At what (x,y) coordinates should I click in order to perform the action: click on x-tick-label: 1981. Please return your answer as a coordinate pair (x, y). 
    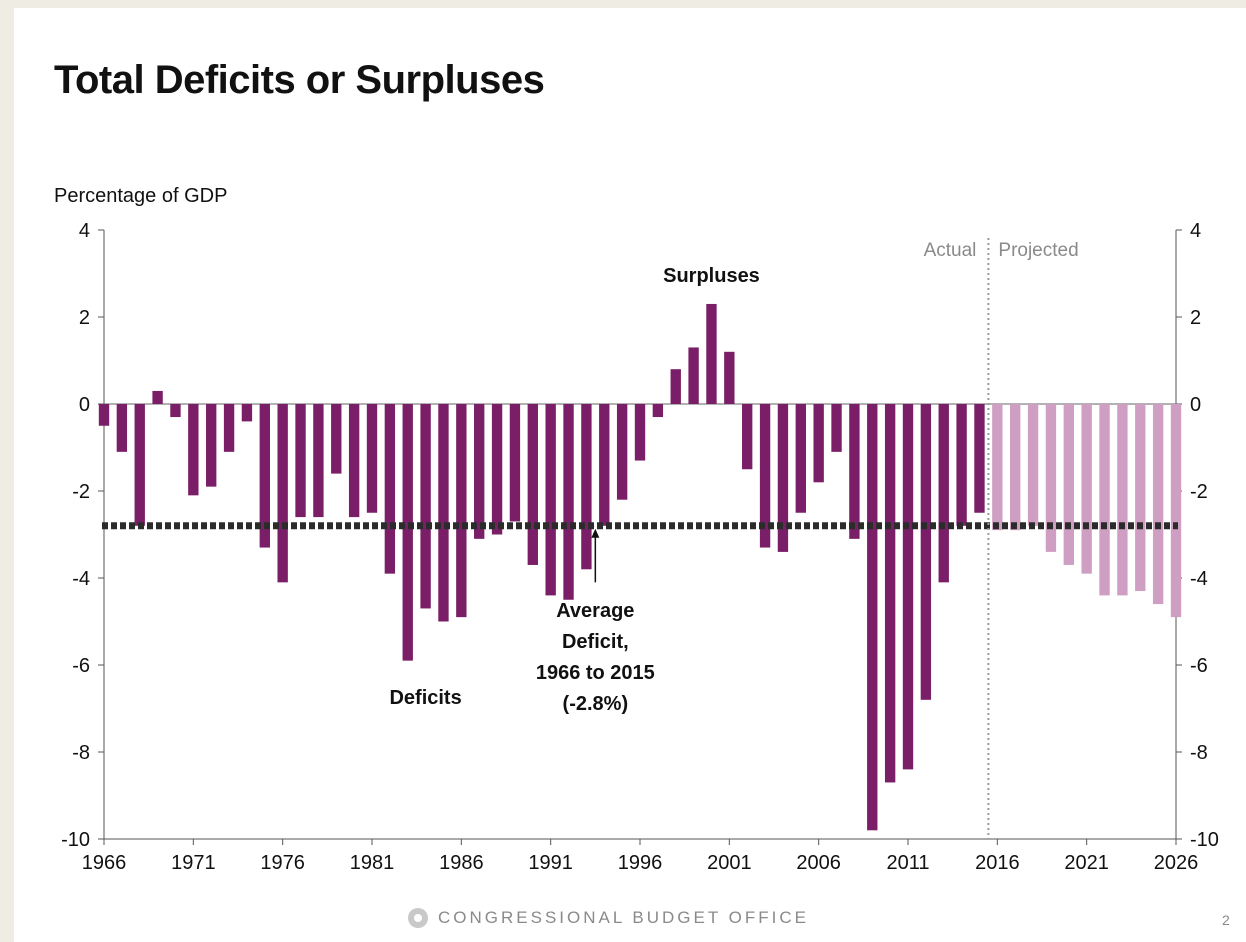
    Looking at the image, I should click on (372, 863).